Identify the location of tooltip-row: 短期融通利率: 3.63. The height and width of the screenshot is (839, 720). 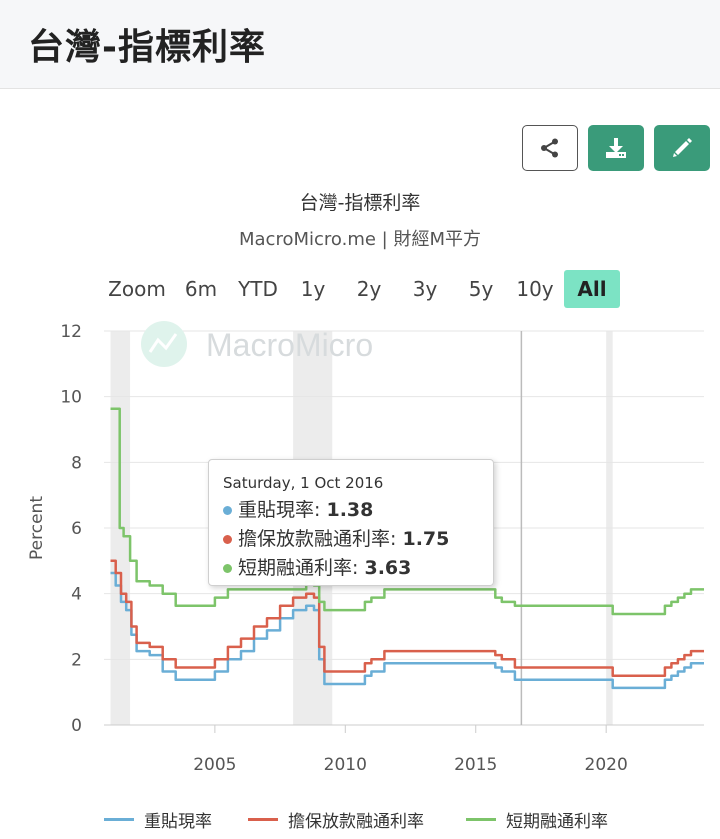
(351, 568).